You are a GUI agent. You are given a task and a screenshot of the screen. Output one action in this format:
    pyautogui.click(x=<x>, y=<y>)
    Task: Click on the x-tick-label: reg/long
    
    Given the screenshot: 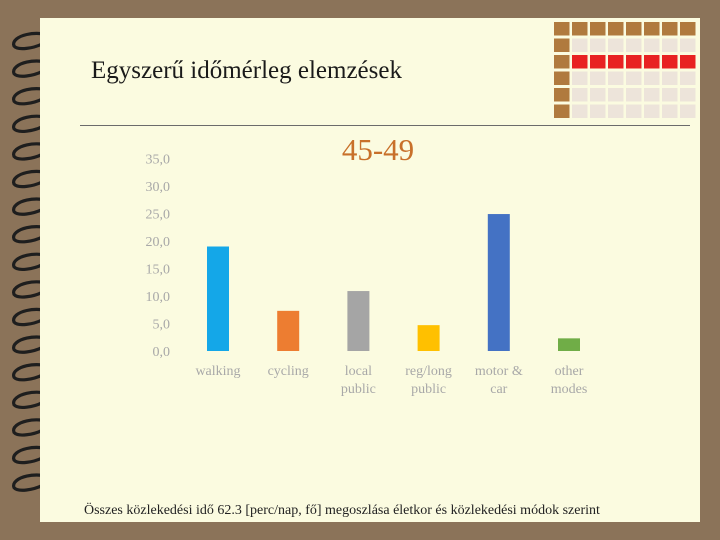 What is the action you would take?
    pyautogui.click(x=428, y=371)
    